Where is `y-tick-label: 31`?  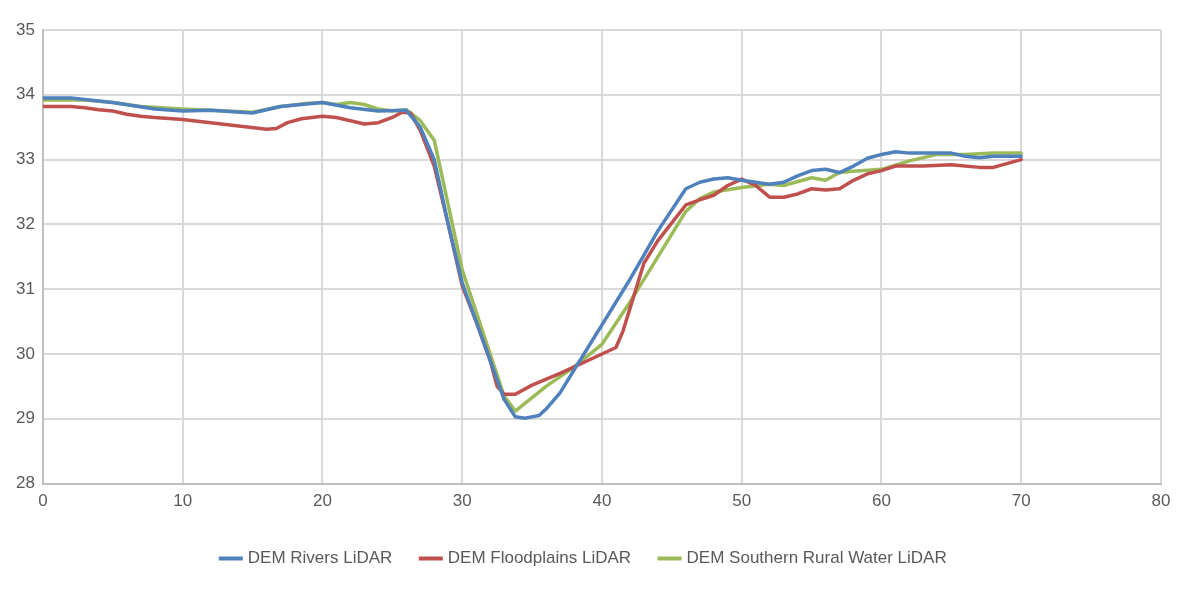 y-tick-label: 31 is located at coordinates (25, 288).